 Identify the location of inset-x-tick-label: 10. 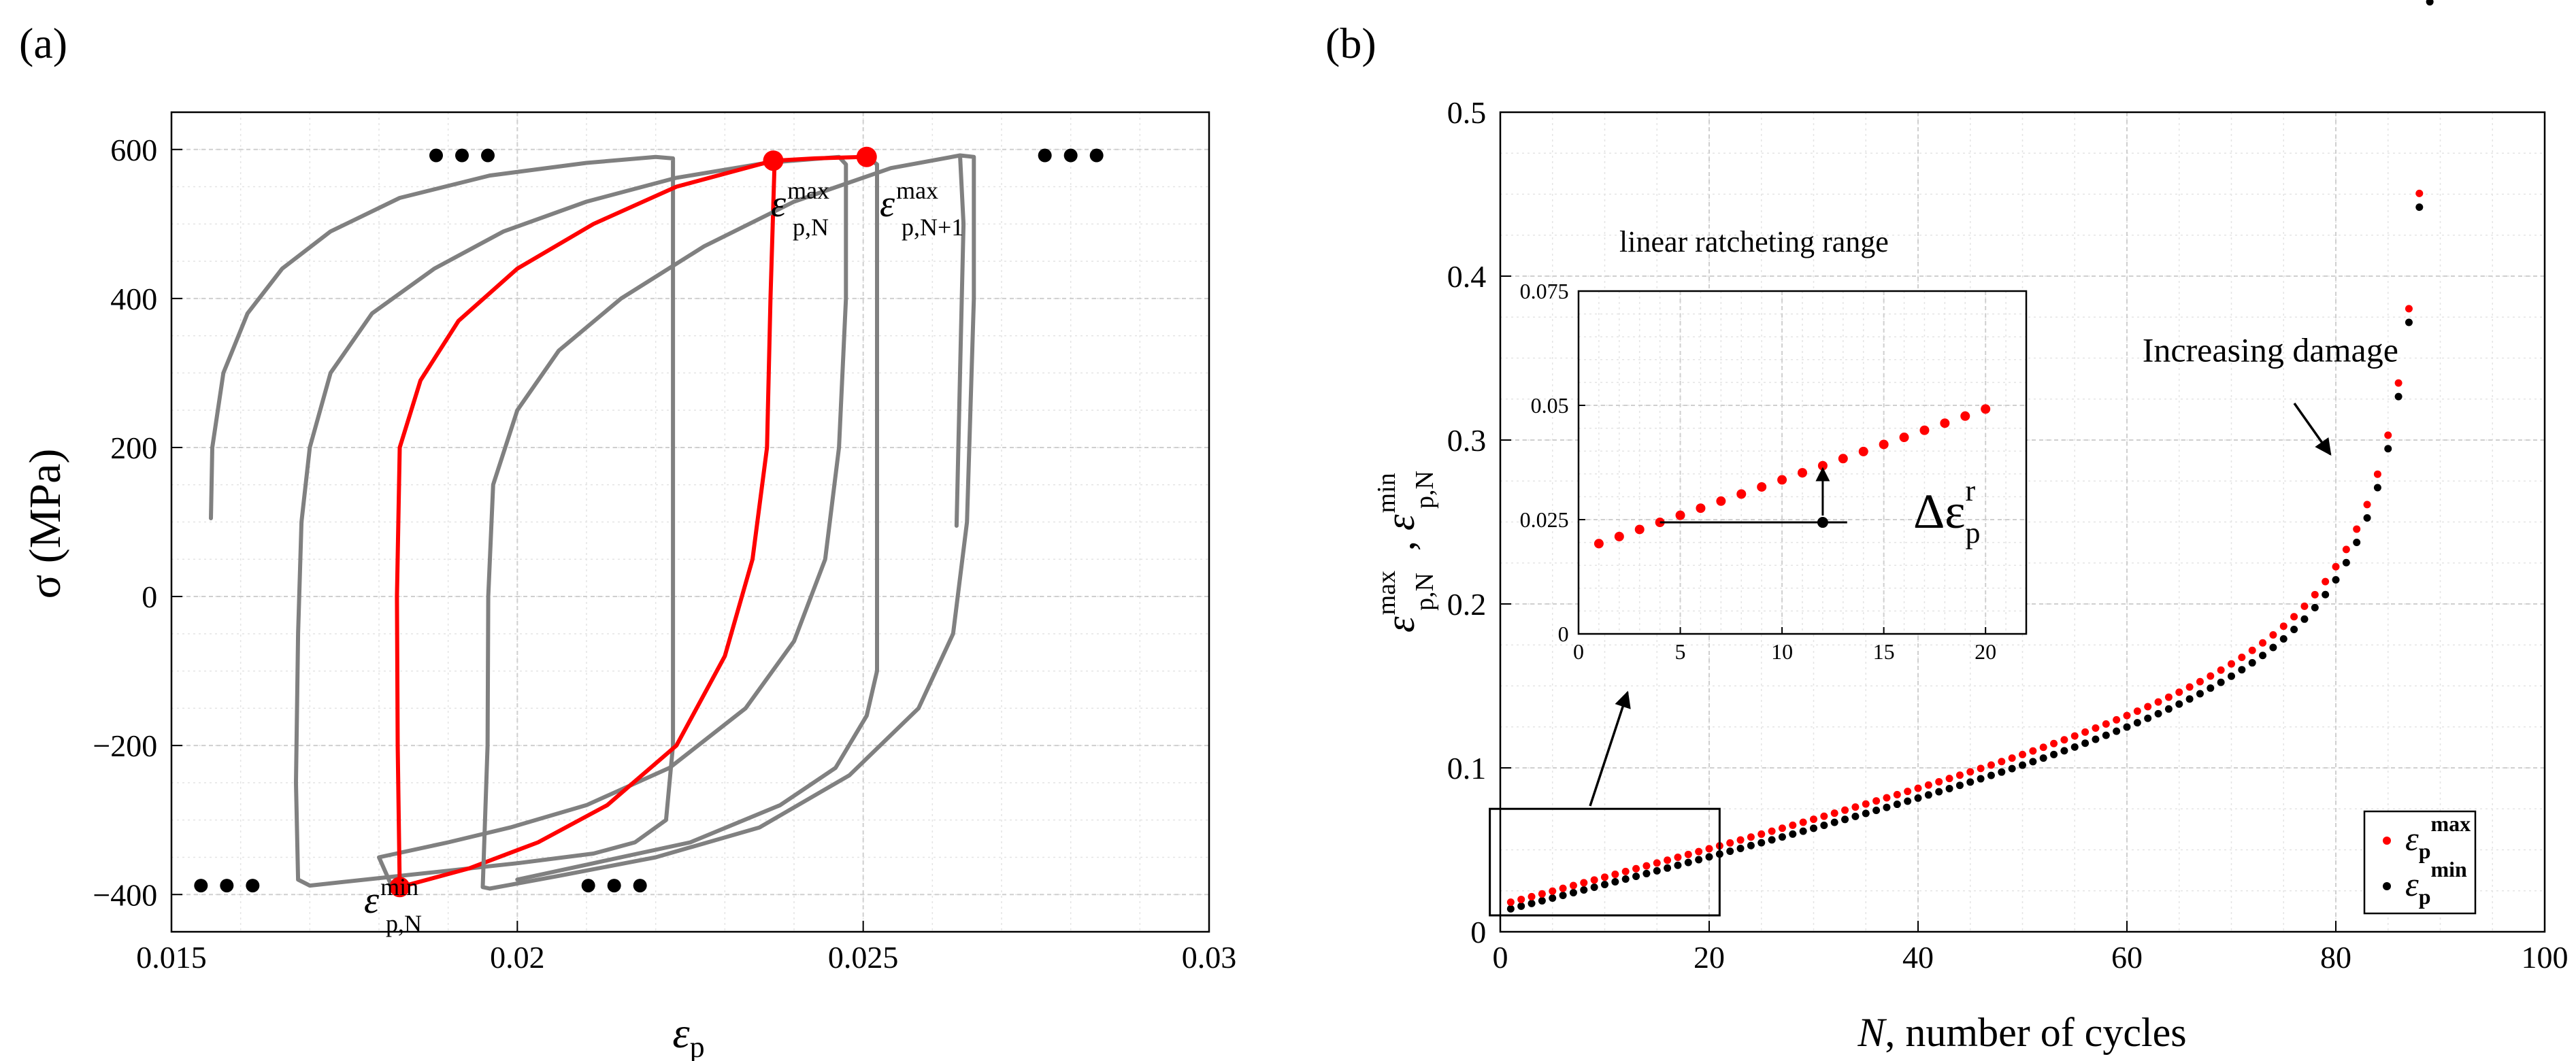
(1782, 651).